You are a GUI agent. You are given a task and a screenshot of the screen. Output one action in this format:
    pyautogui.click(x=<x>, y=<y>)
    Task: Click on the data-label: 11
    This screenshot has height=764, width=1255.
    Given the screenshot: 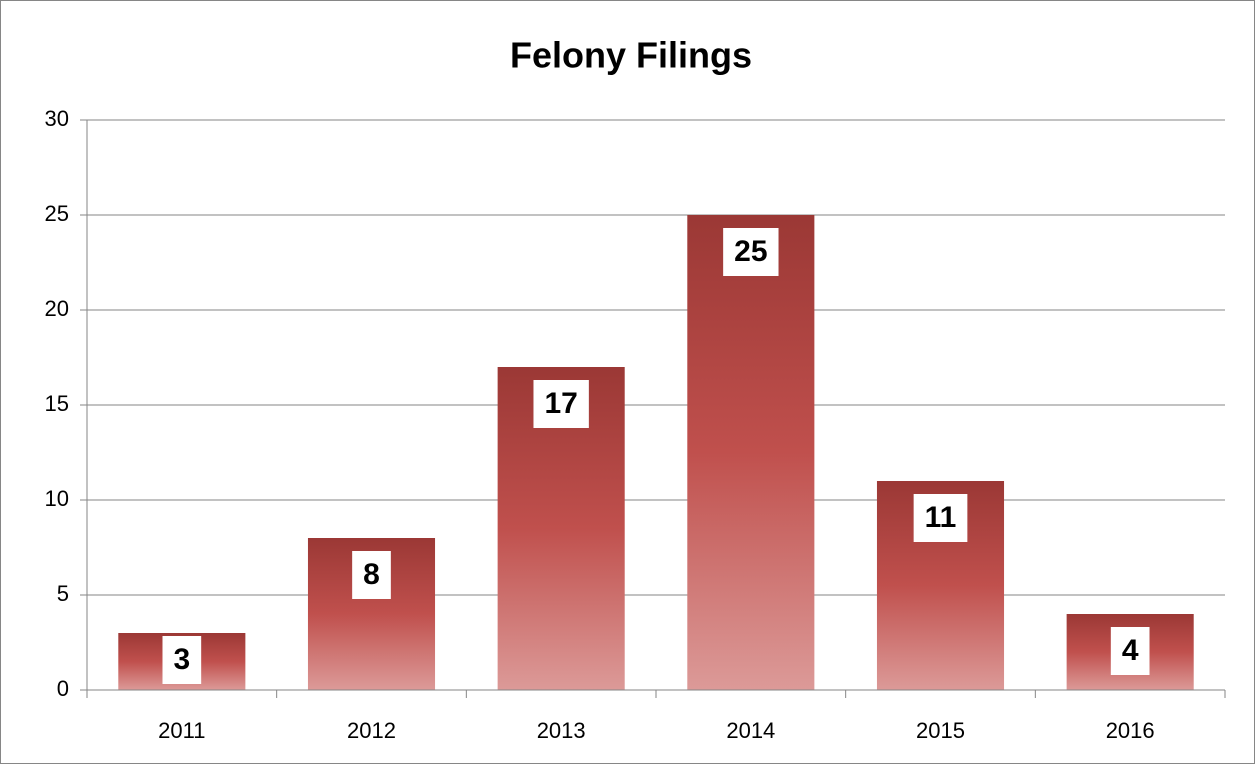 What is the action you would take?
    pyautogui.click(x=941, y=517)
    